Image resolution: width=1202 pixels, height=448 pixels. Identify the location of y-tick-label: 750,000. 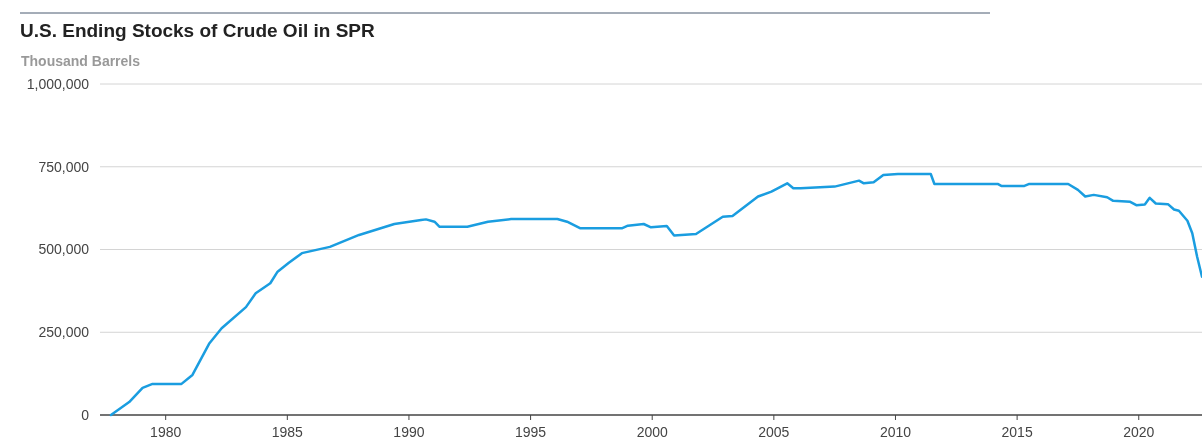
(64, 166).